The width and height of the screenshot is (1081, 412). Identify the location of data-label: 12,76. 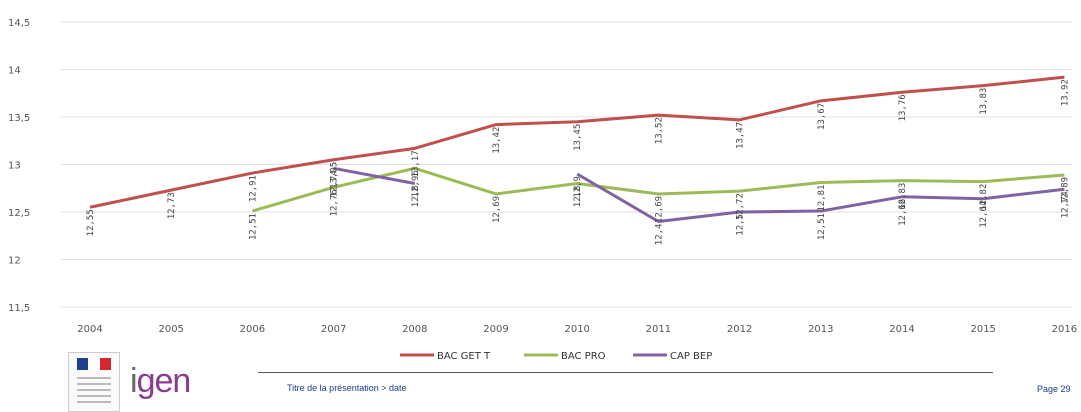
(335, 202).